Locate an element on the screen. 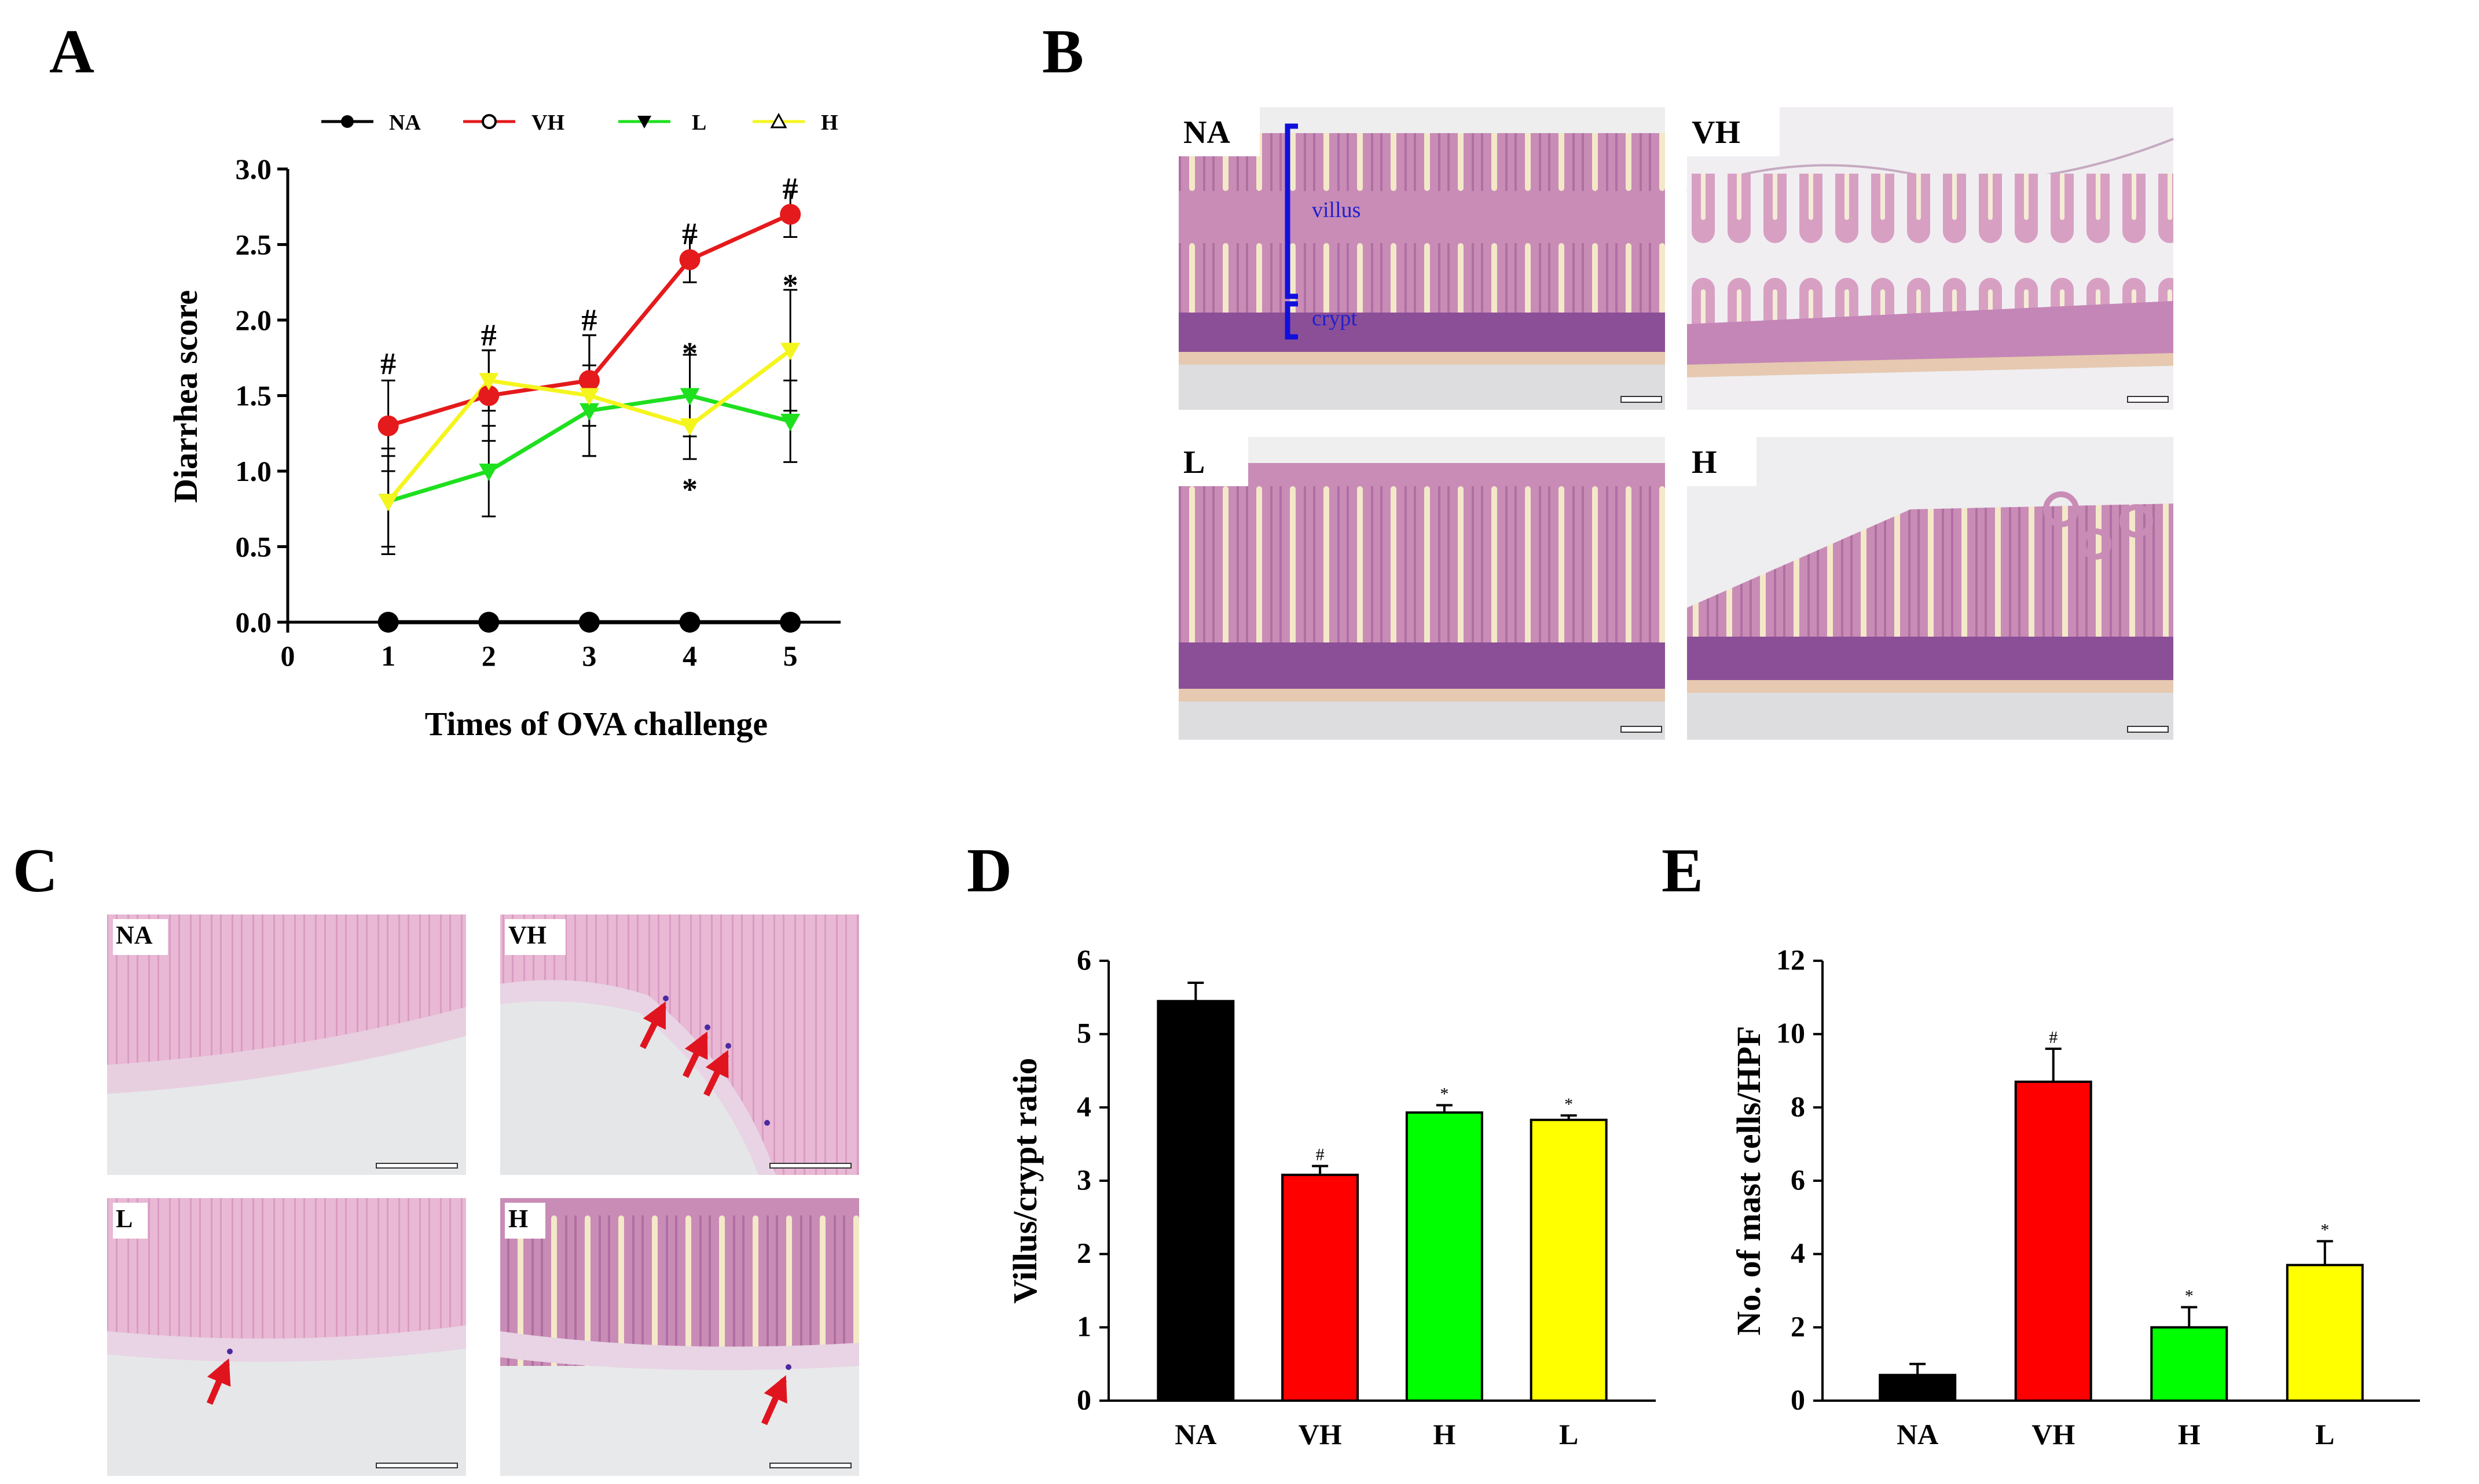 The image size is (2479, 1484). x-tick-label: 2 is located at coordinates (489, 656).